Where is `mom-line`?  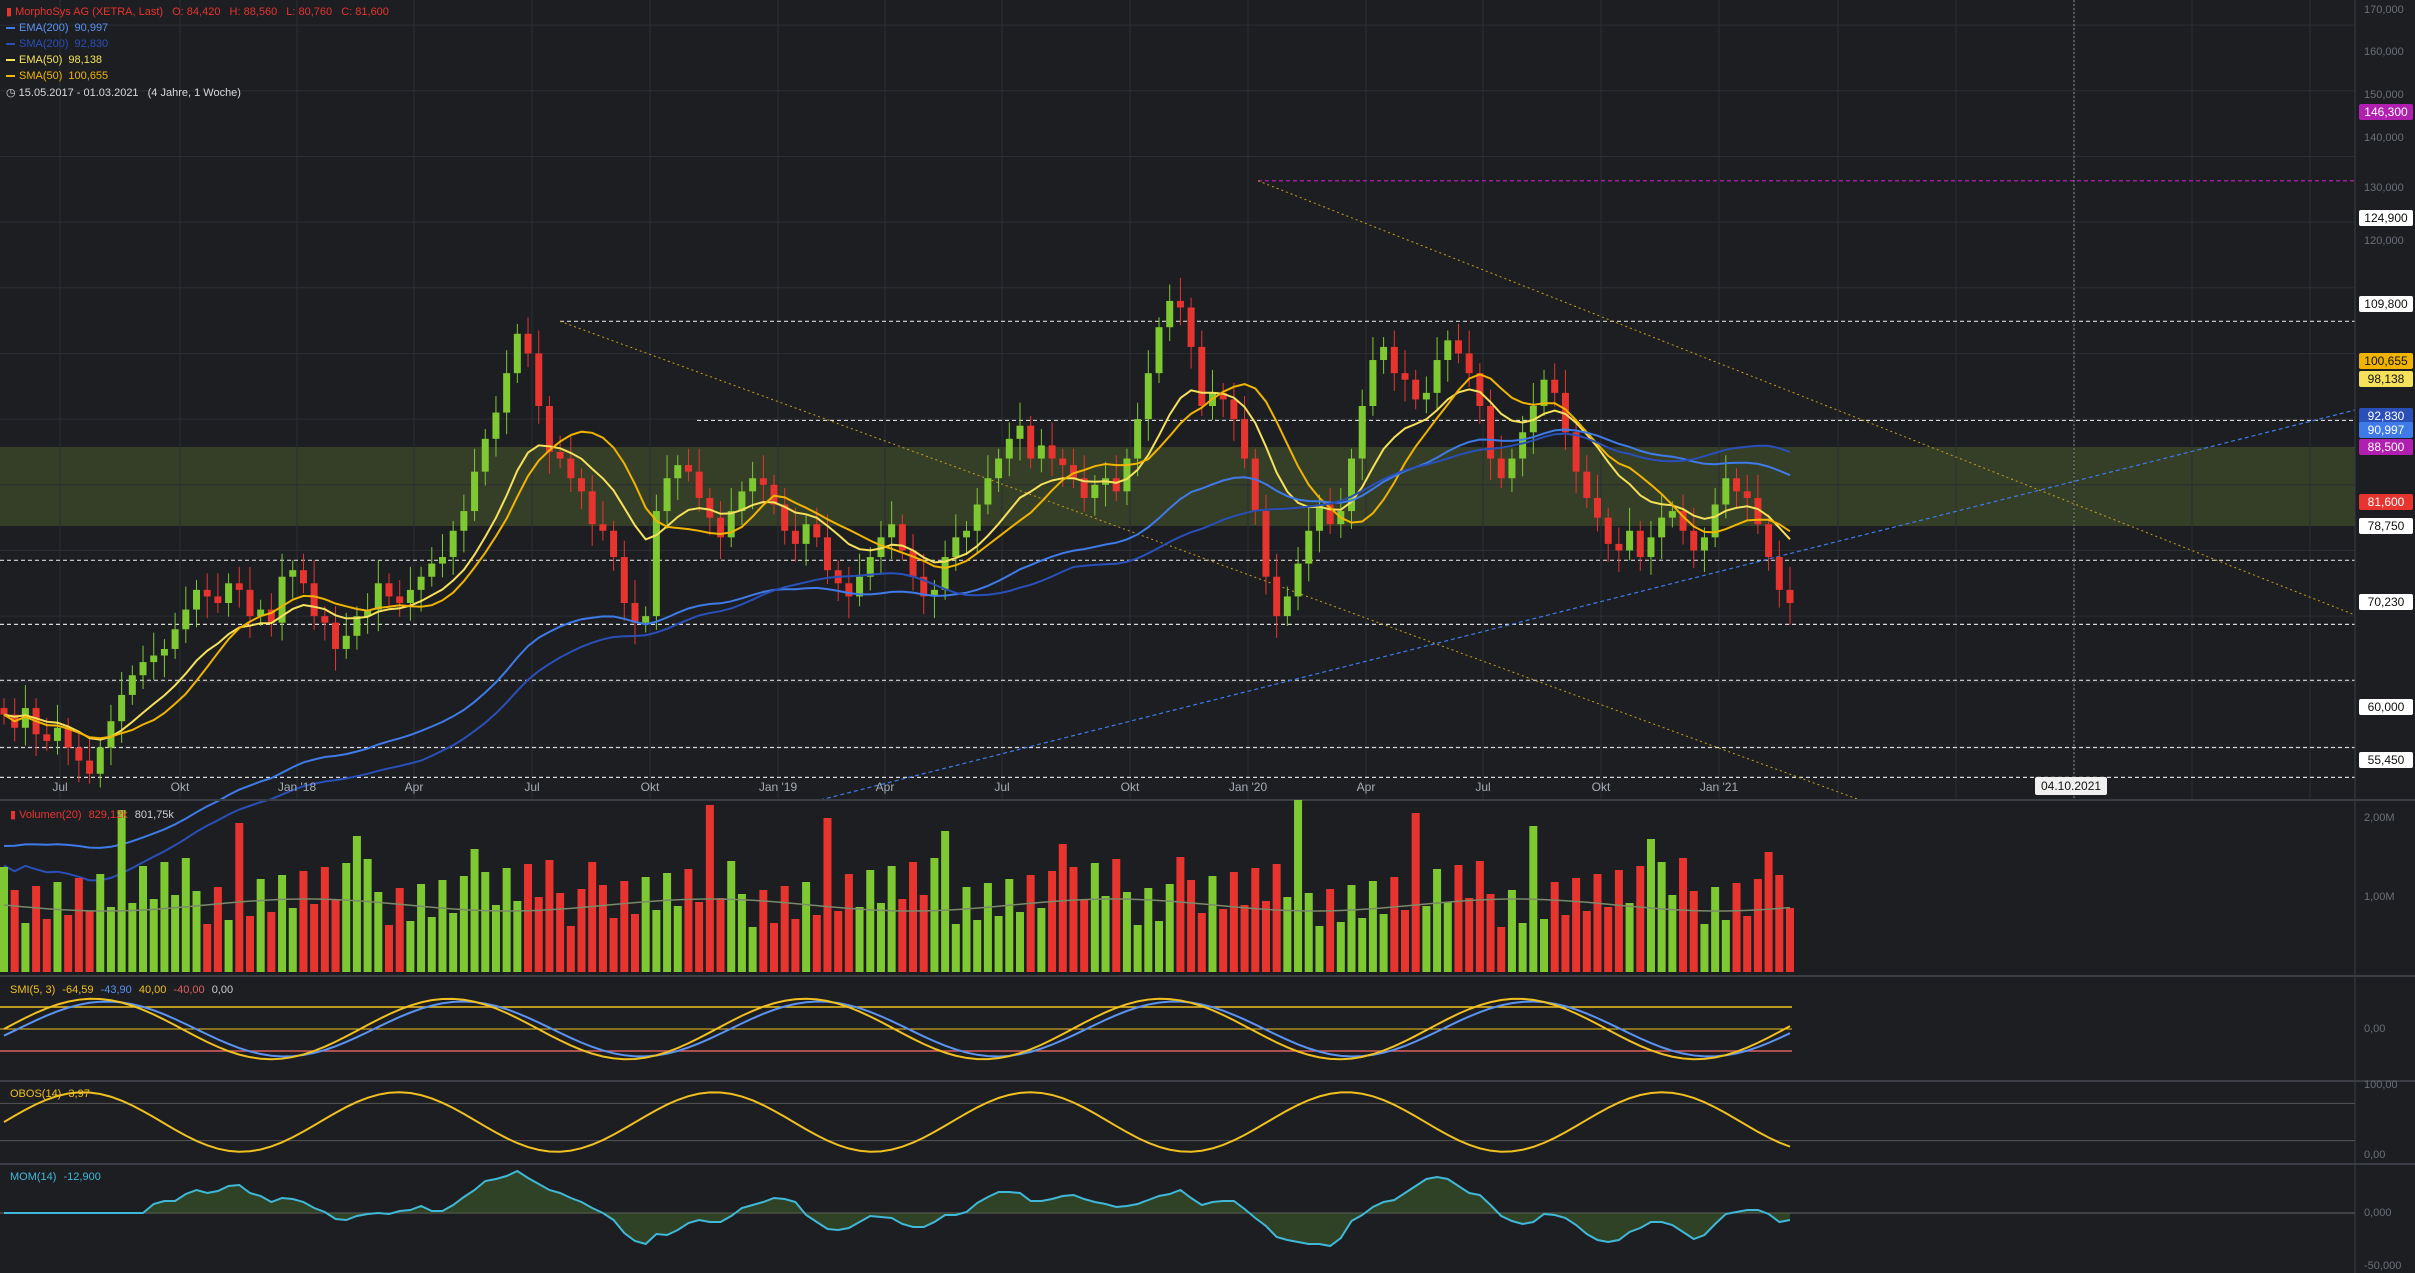
mom-line is located at coordinates (897, 1208).